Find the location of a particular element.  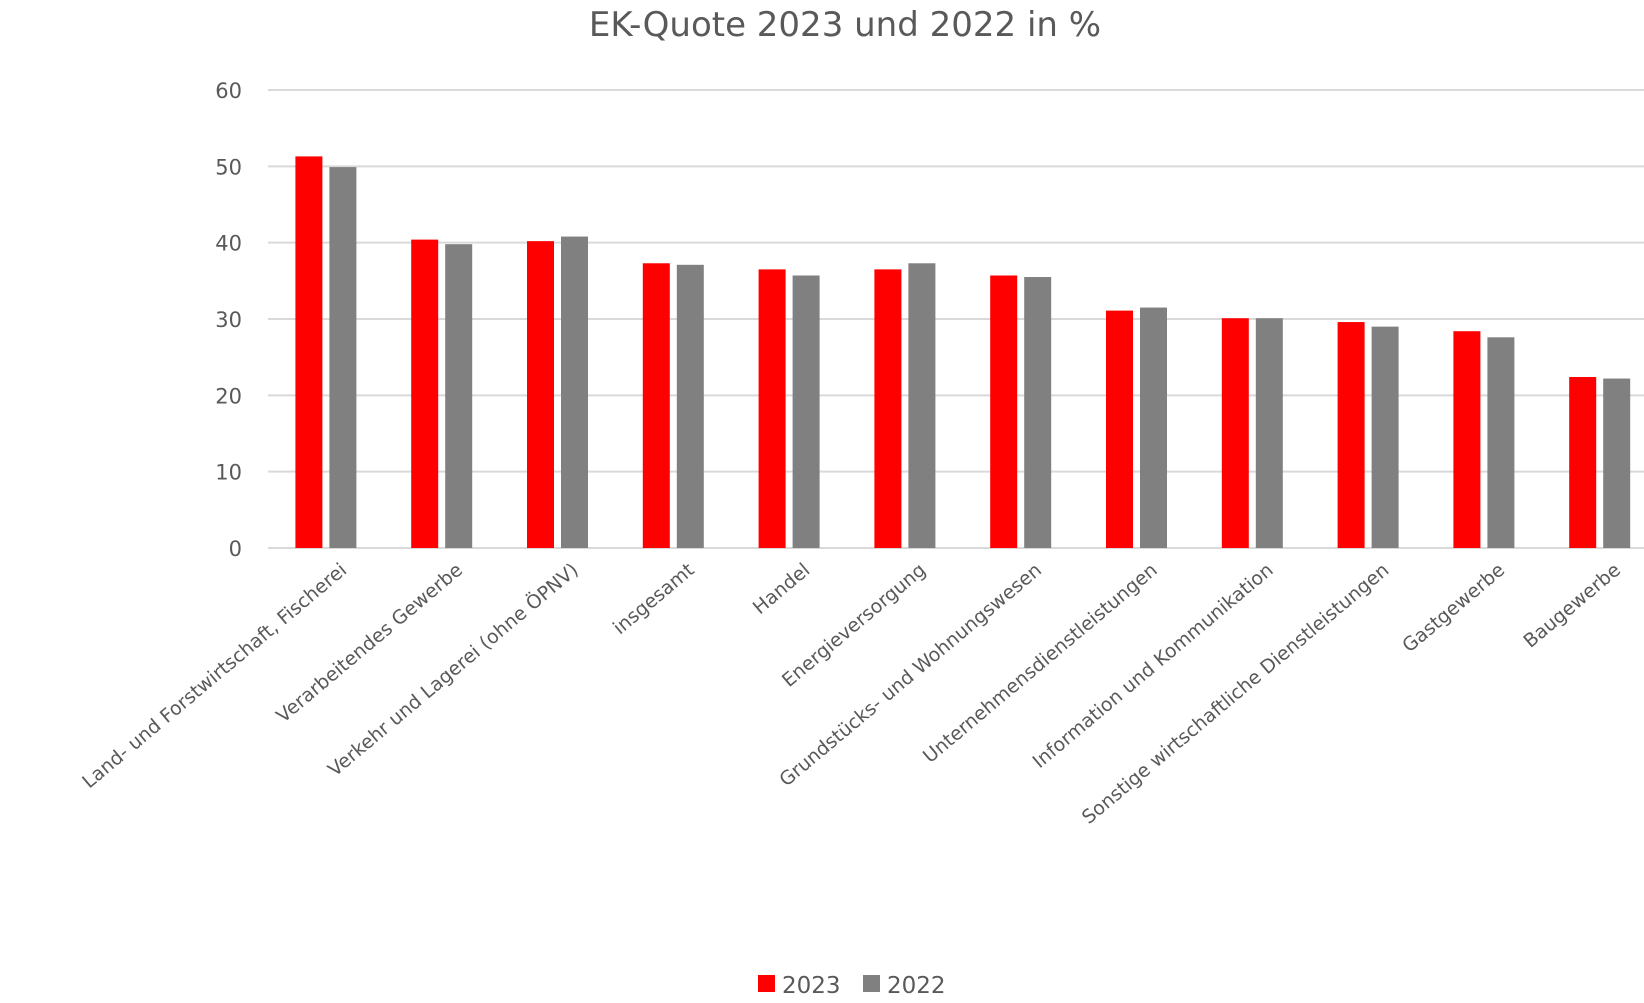

x-tick-label: Information und Kommunikation is located at coordinates (1153, 666).